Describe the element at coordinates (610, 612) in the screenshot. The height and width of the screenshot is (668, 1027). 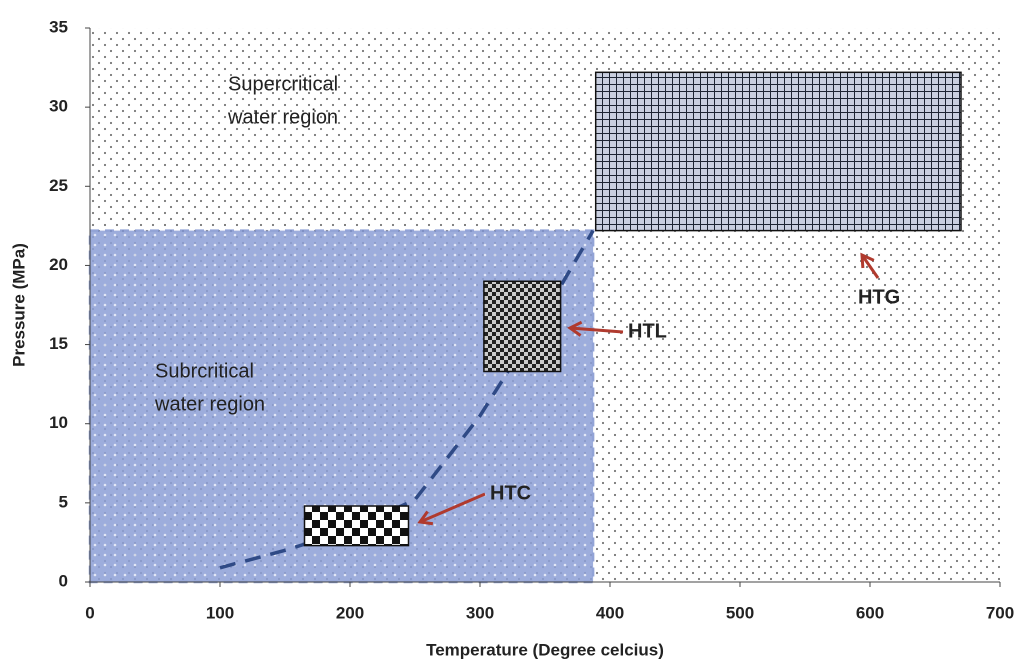
I see `x-tick-label: 400` at that location.